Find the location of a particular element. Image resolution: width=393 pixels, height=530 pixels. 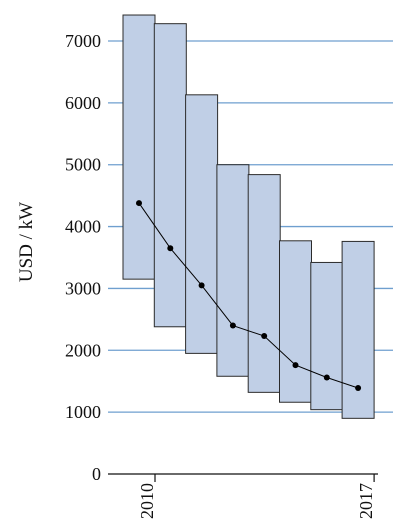

range-bar-2010 is located at coordinates (139, 147).